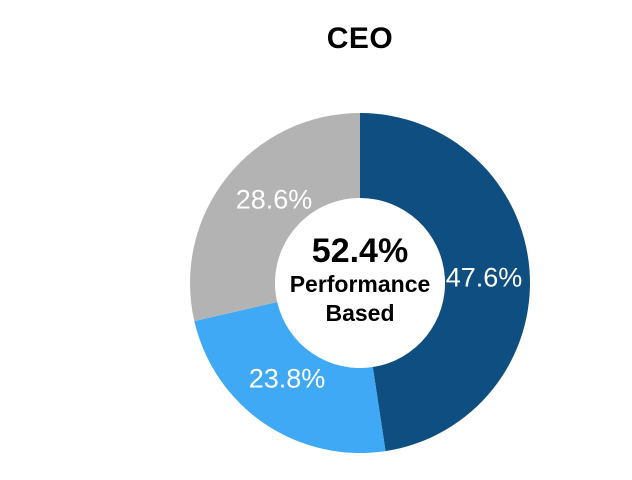  Describe the element at coordinates (360, 251) in the screenshot. I see `center-label-percentage: 52.4%` at that location.